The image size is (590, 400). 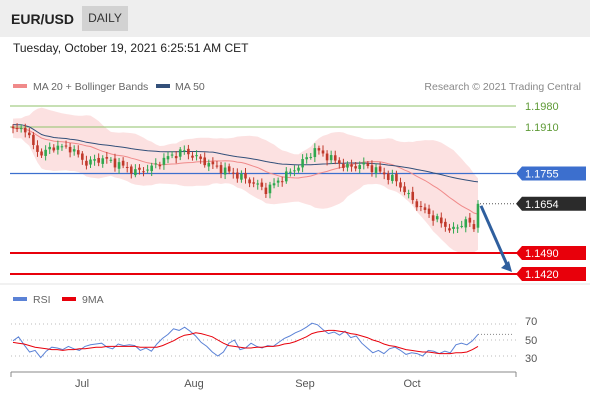 What do you see at coordinates (43, 19) in the screenshot?
I see `instrument-title: EUR/USD` at bounding box center [43, 19].